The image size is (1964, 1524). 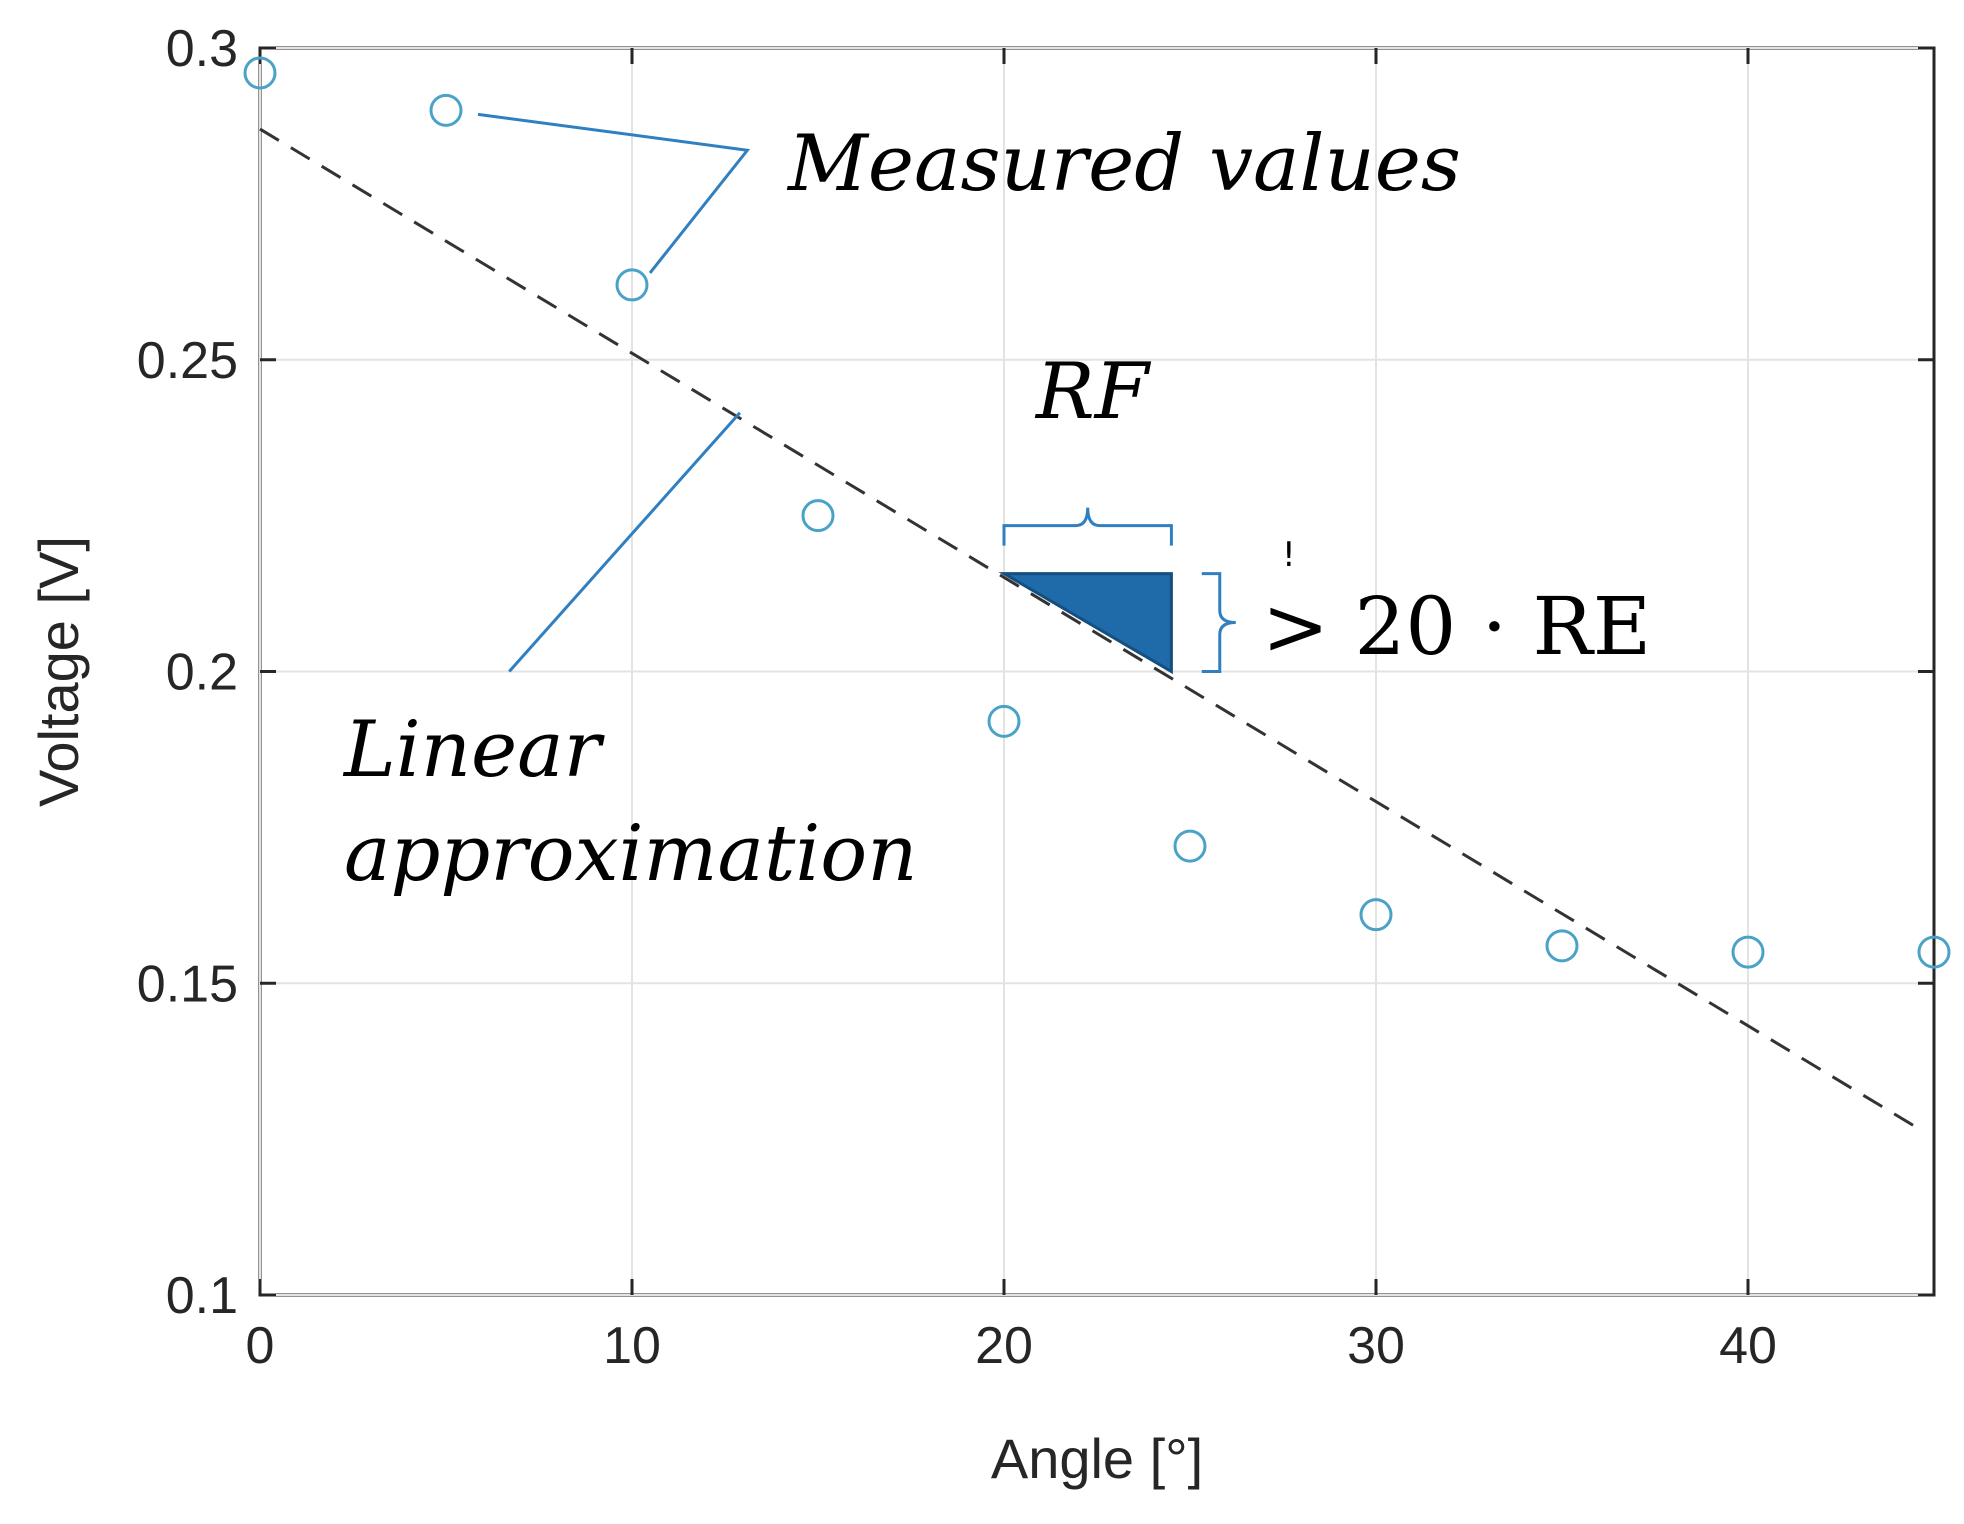 I want to click on x-axis-title: Angle [°], so click(x=1097, y=1458).